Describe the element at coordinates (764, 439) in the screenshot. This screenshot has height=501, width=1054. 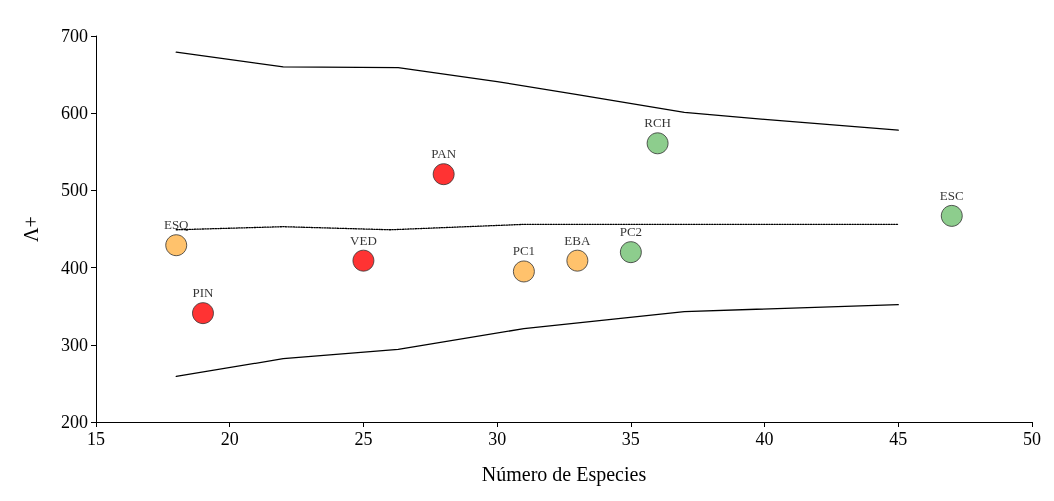
I see `x-tick-label: 40` at that location.